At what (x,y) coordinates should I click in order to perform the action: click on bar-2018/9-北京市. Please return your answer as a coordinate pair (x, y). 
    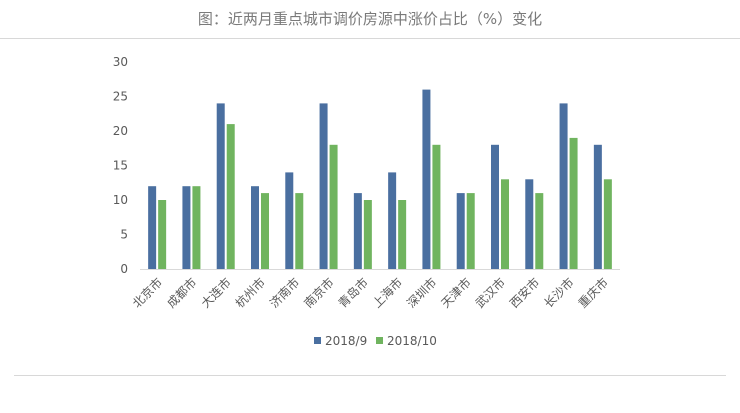
    Looking at the image, I should click on (152, 227).